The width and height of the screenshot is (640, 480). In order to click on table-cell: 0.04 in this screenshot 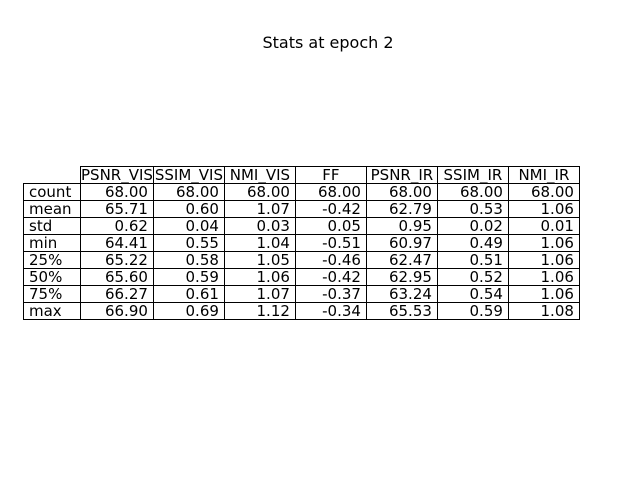, I will do `click(188, 226)`.